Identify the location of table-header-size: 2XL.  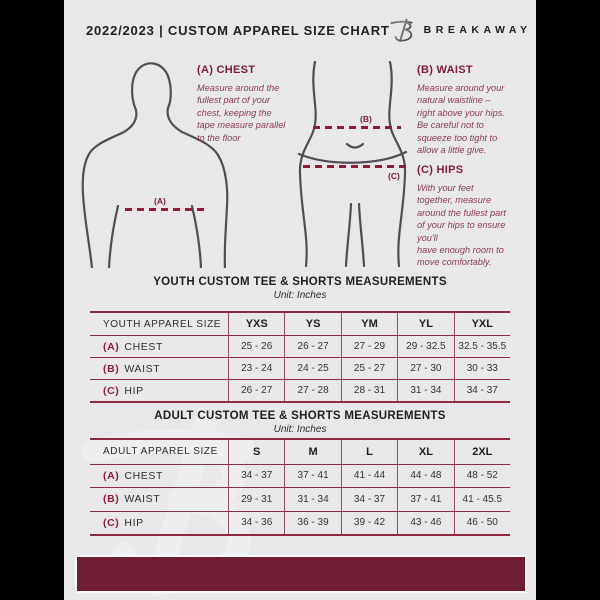
(481, 452).